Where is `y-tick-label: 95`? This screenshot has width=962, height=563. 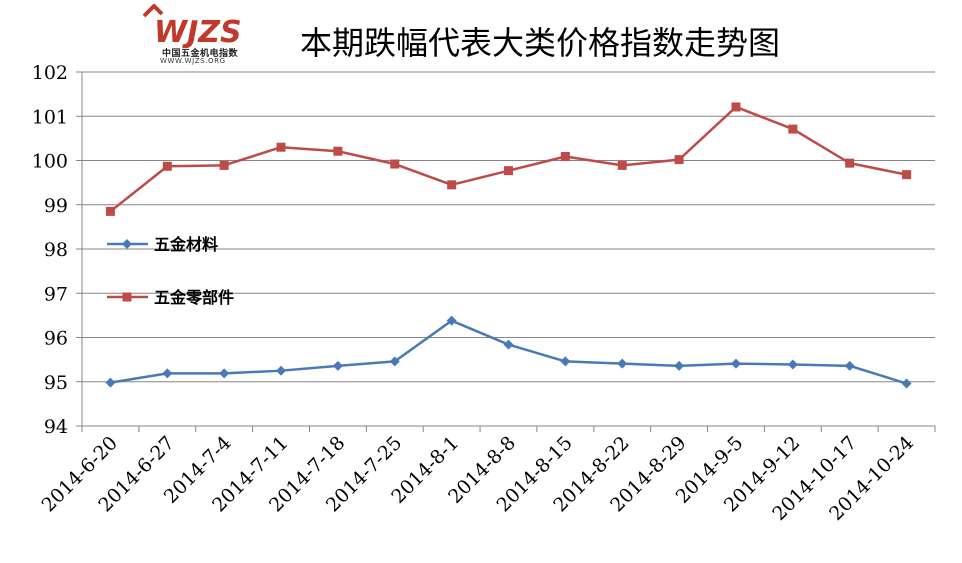
y-tick-label: 95 is located at coordinates (56, 383).